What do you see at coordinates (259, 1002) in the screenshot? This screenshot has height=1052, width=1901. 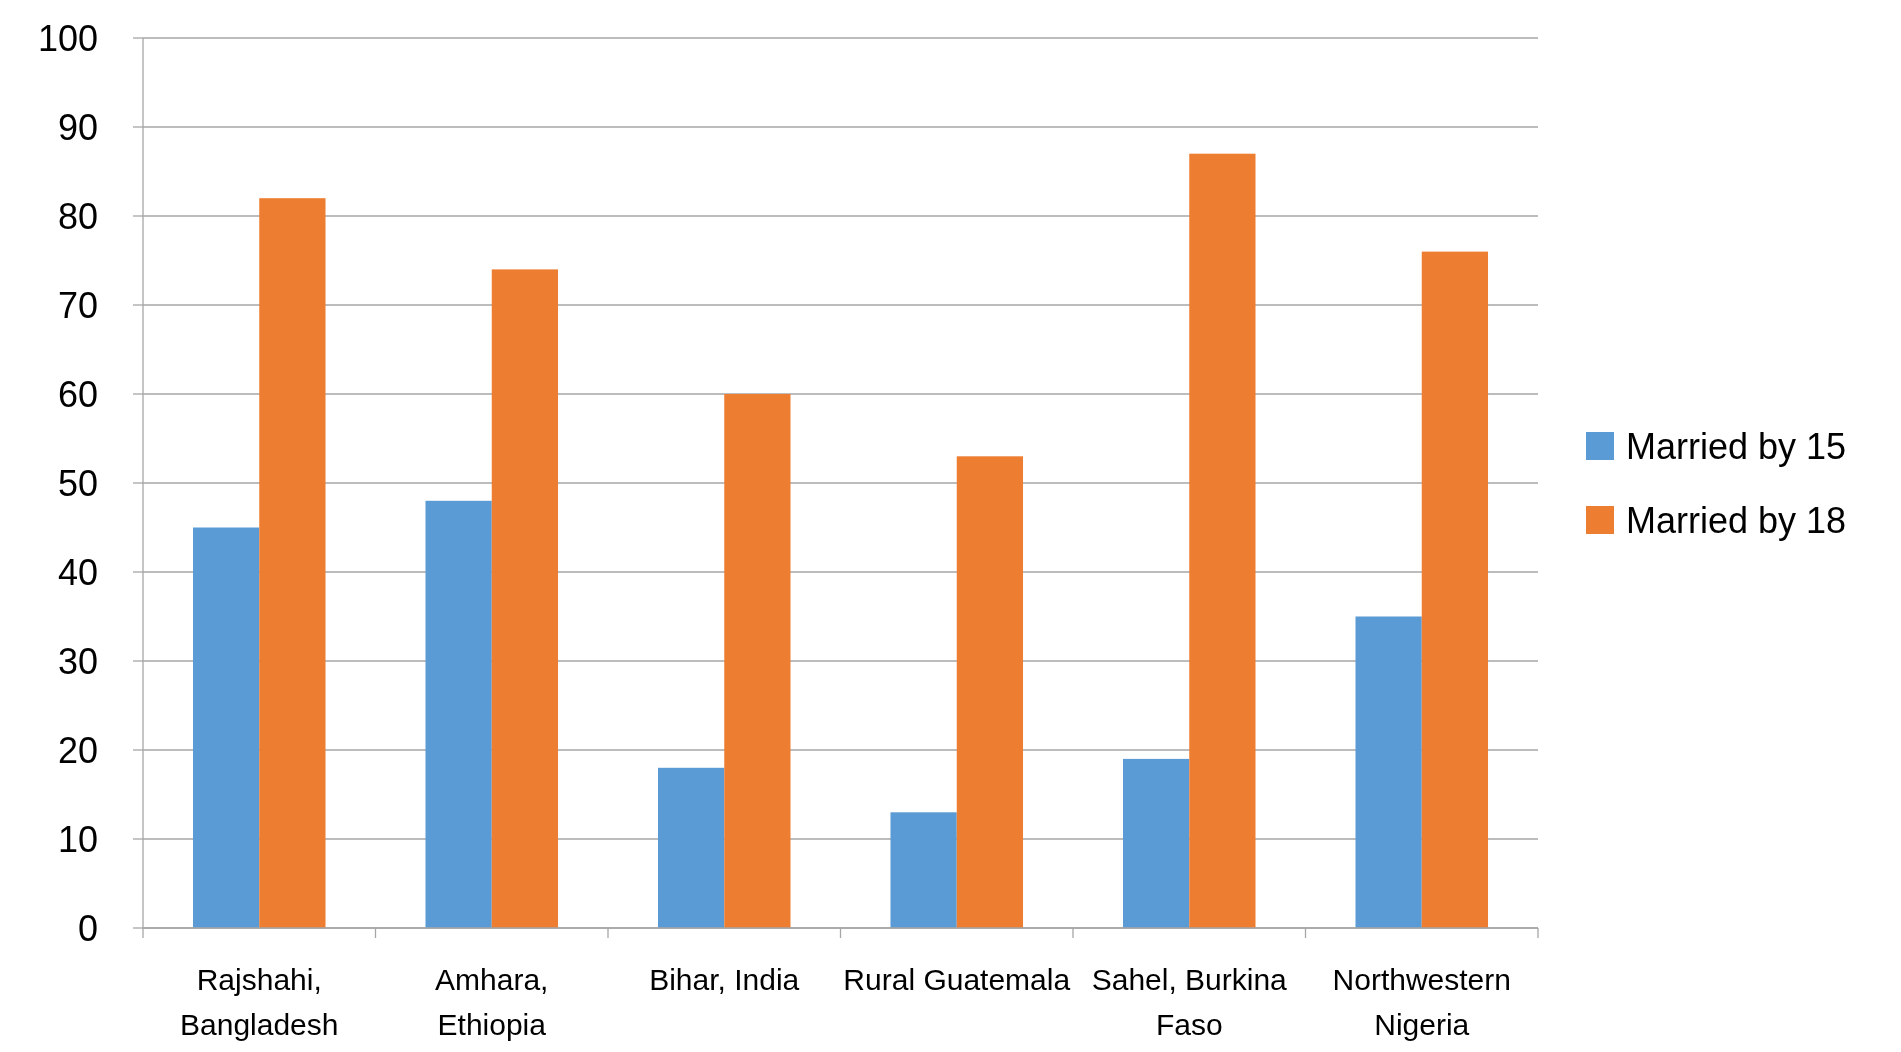 I see `x-tick-label: Rajshahi, Bangladesh` at bounding box center [259, 1002].